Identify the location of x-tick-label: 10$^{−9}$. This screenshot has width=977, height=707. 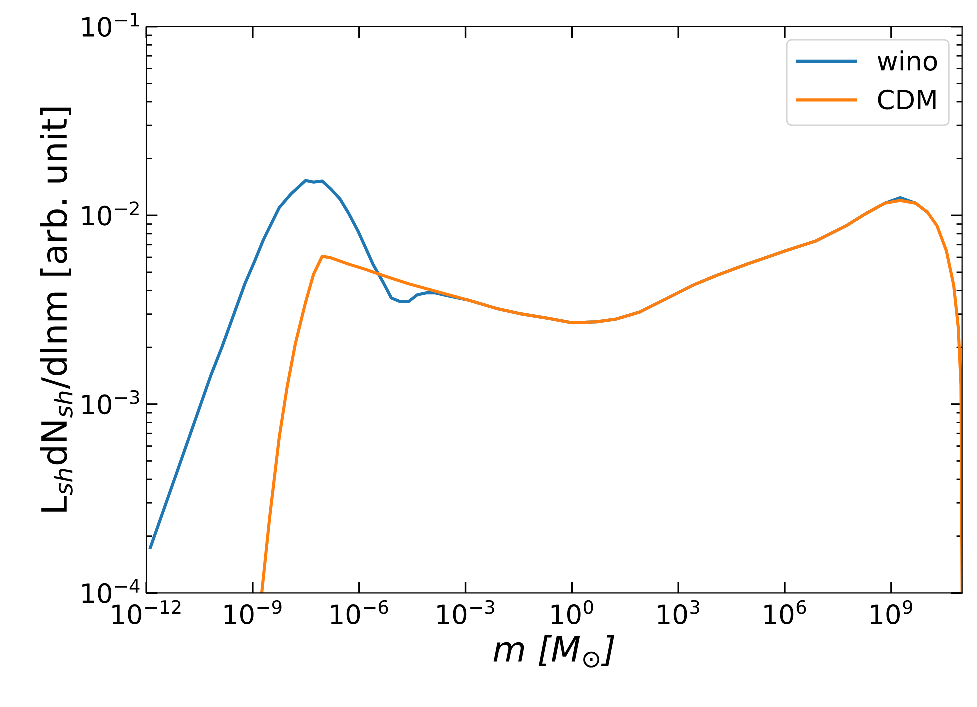
(253, 612).